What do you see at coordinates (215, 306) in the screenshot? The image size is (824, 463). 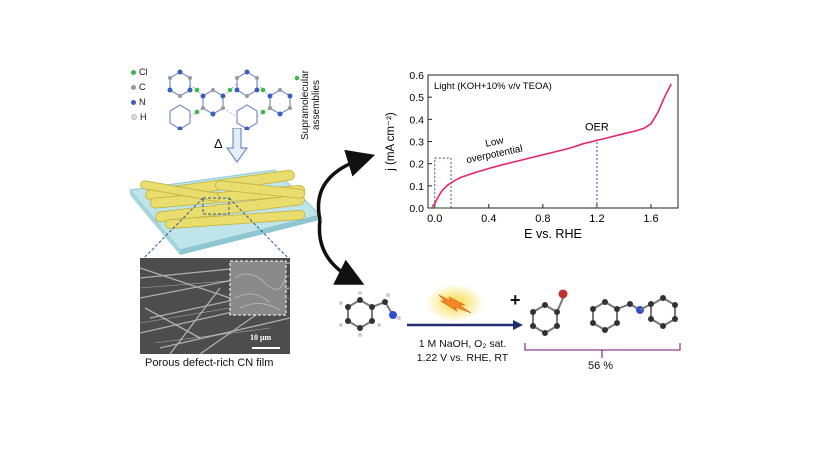 I see `sem-image: 10 μm` at bounding box center [215, 306].